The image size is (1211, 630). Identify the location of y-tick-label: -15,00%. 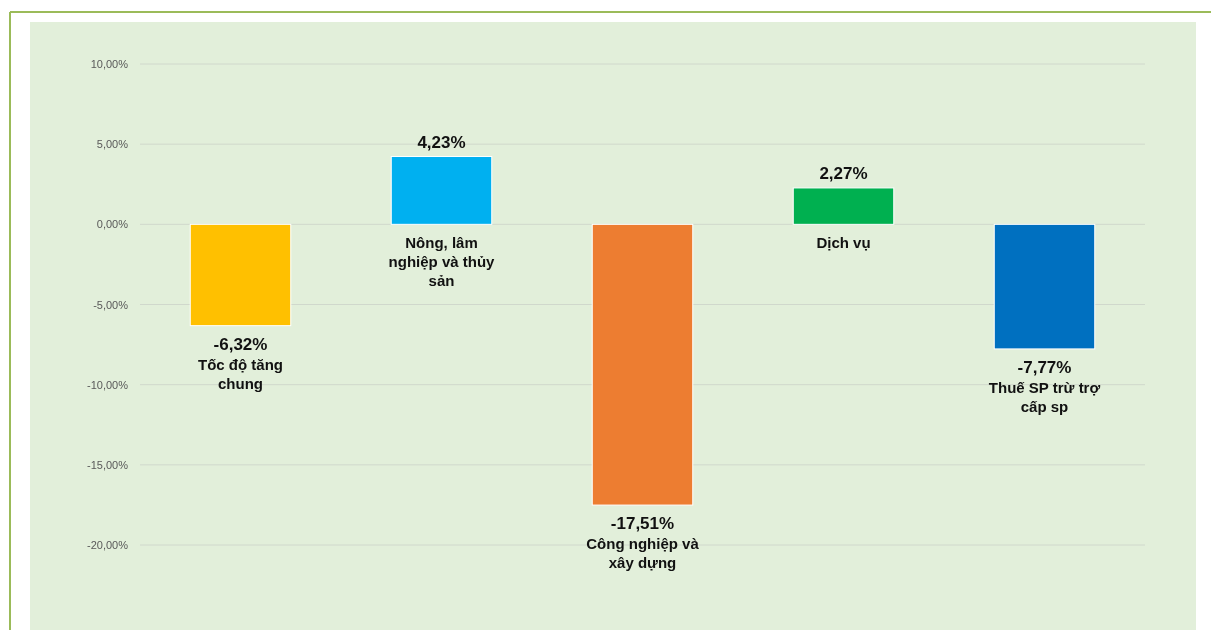
(108, 464).